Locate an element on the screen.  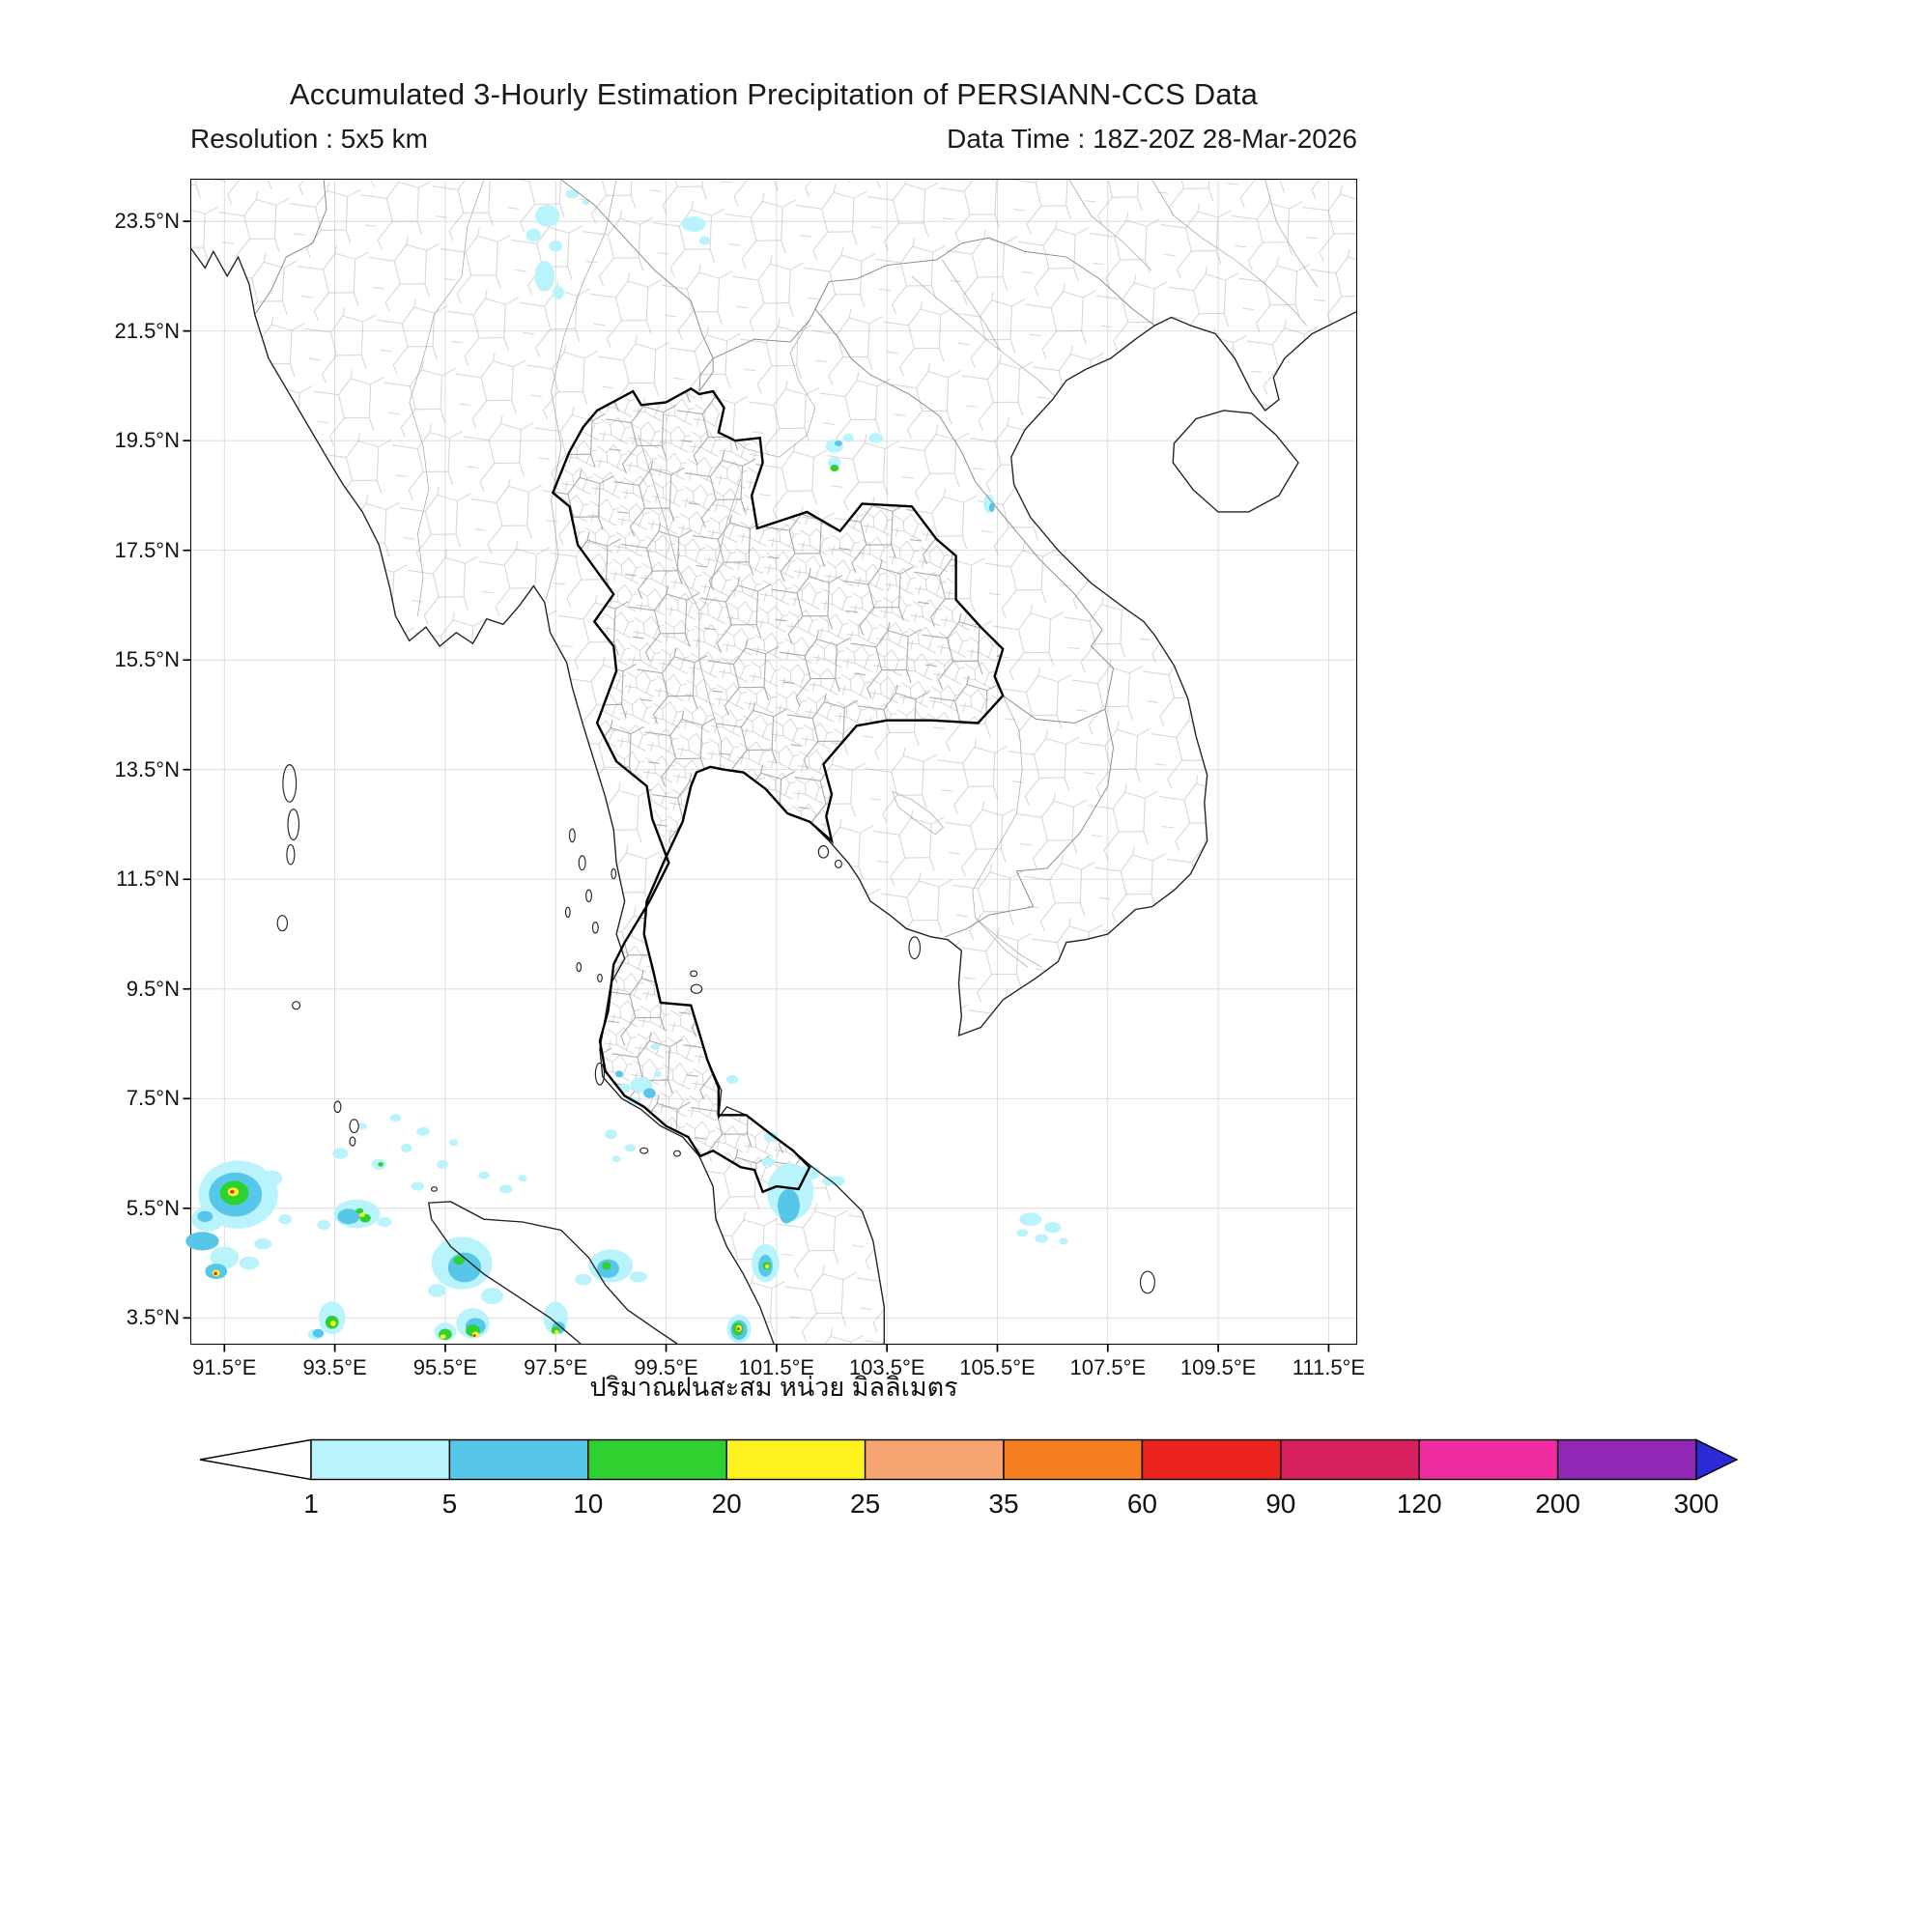
colorbar-tick-label: 90 is located at coordinates (1280, 1504).